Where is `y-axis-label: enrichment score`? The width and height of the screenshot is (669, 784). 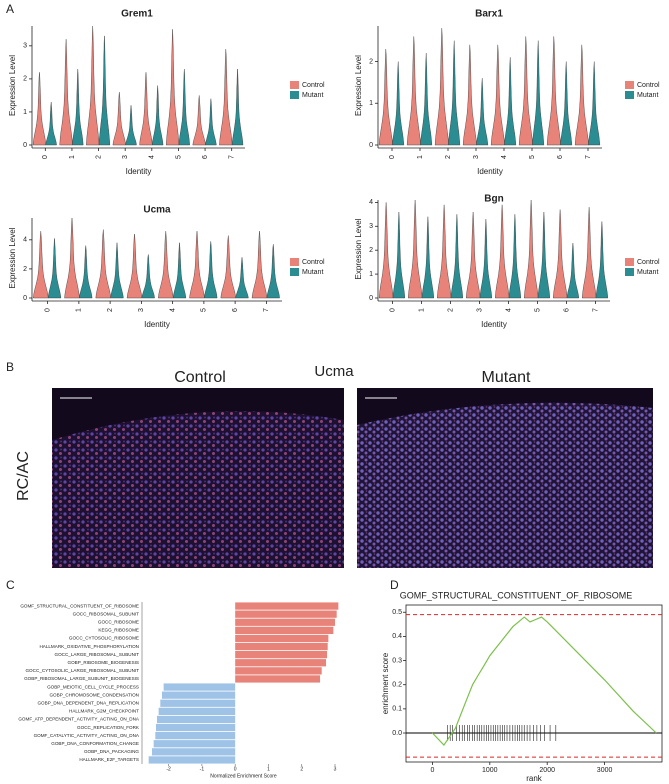
y-axis-label: enrichment score is located at coordinates (385, 683).